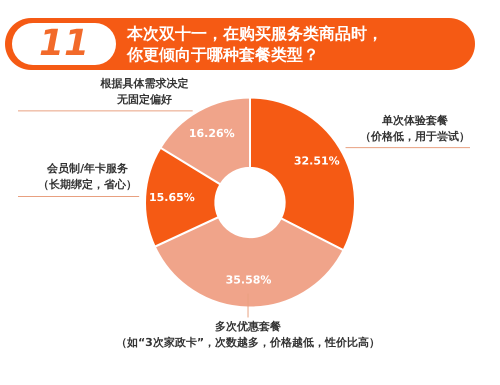 The width and height of the screenshot is (500, 385). What do you see at coordinates (255, 44) in the screenshot?
I see `chart-title: 本次双十一，在购买服务类商品时，你更倾向于哪种套餐类型？` at bounding box center [255, 44].